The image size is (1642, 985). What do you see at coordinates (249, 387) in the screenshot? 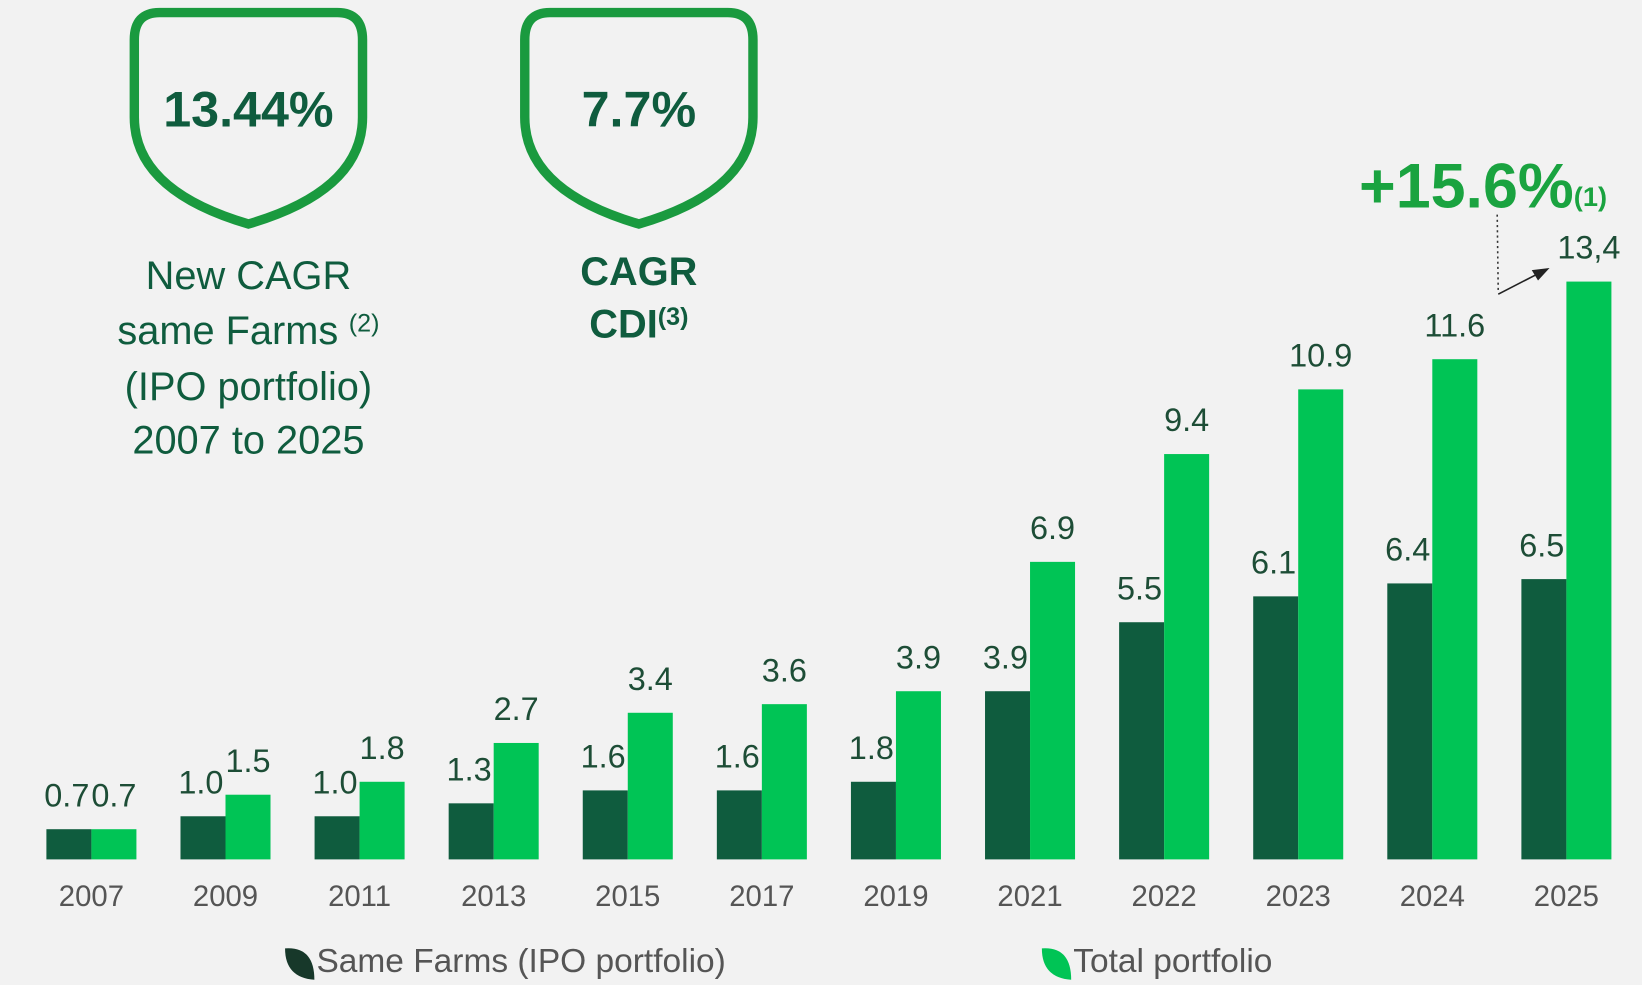
I see `badge-caption: (IPO portfolio)` at bounding box center [249, 387].